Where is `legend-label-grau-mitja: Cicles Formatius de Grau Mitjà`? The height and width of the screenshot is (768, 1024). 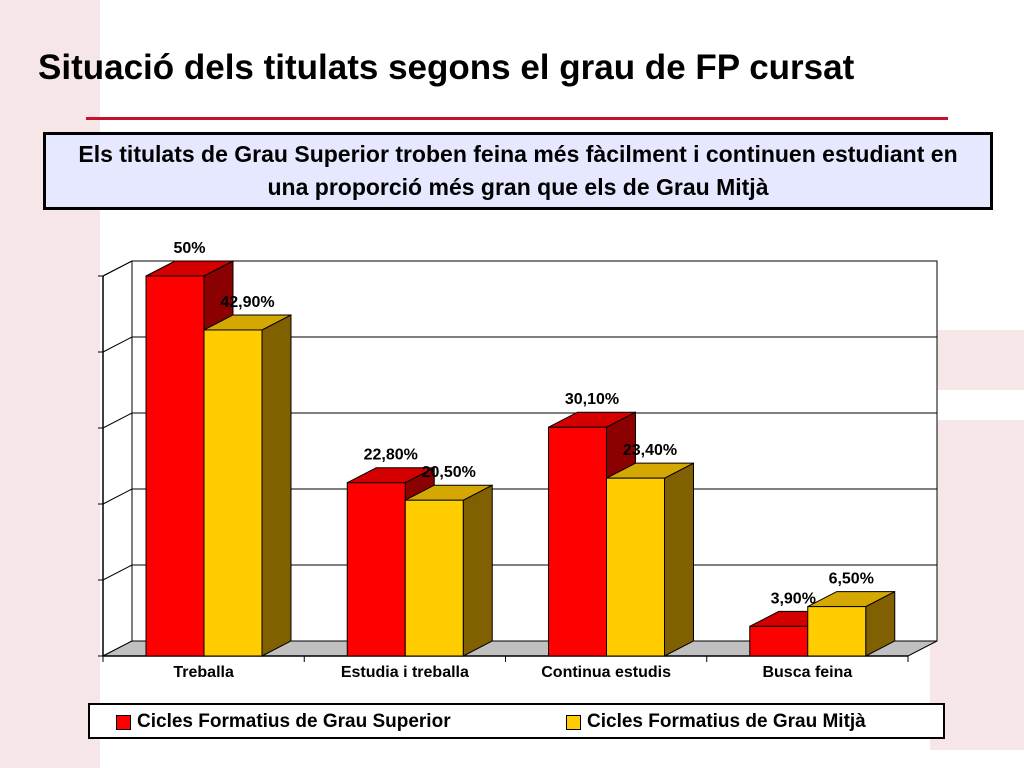
legend-label-grau-mitja: Cicles Formatius de Grau Mitjà is located at coordinates (726, 721).